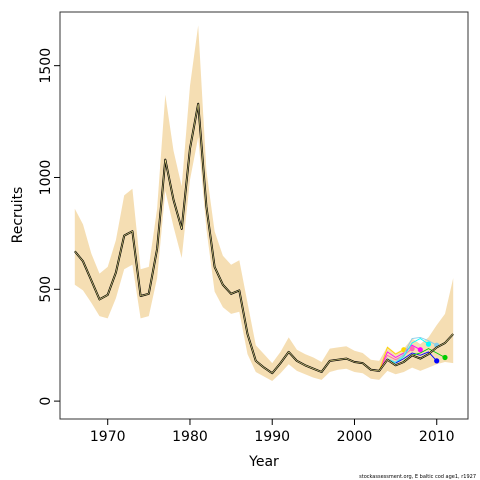 This screenshot has height=480, width=480. I want to click on y-tick-label-1000: 1000, so click(46, 178).